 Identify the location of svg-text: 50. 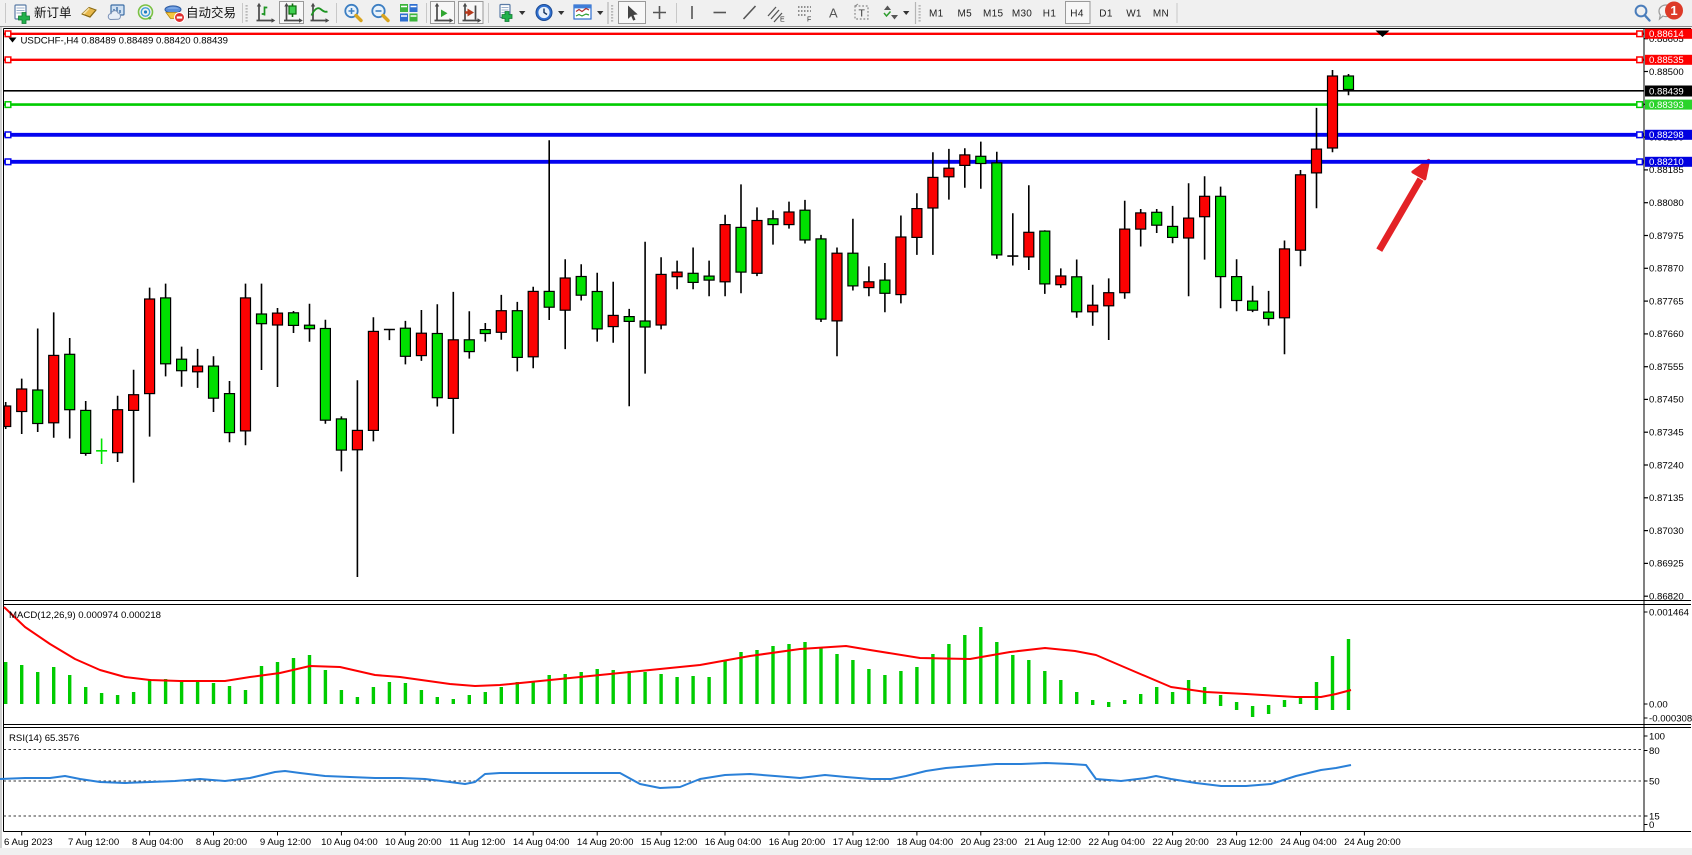
(1654, 781).